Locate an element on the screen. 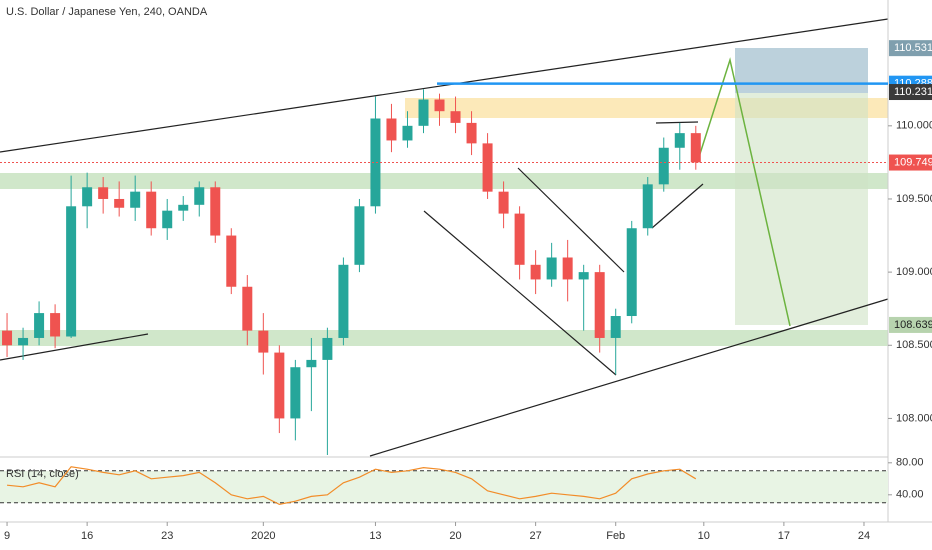 The height and width of the screenshot is (550, 932). x-tick-label: Feb is located at coordinates (615, 536).